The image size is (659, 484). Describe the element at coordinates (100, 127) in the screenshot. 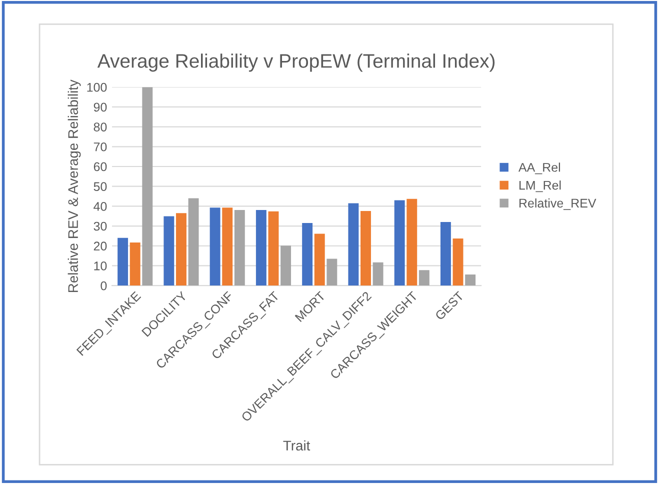

I see `y-tick-label: 80` at that location.